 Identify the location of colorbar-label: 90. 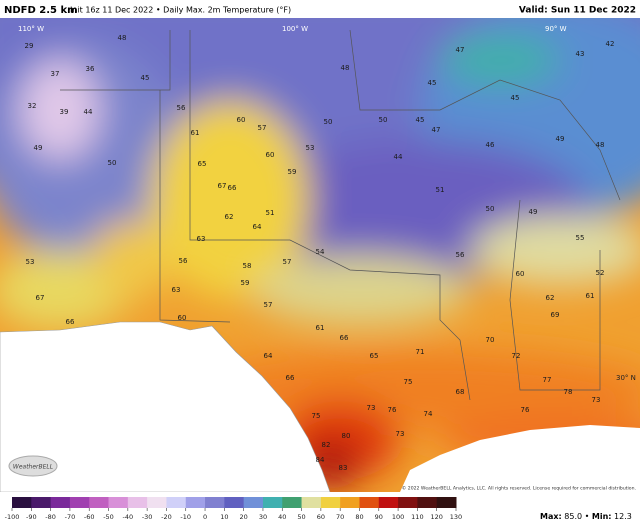
(379, 517).